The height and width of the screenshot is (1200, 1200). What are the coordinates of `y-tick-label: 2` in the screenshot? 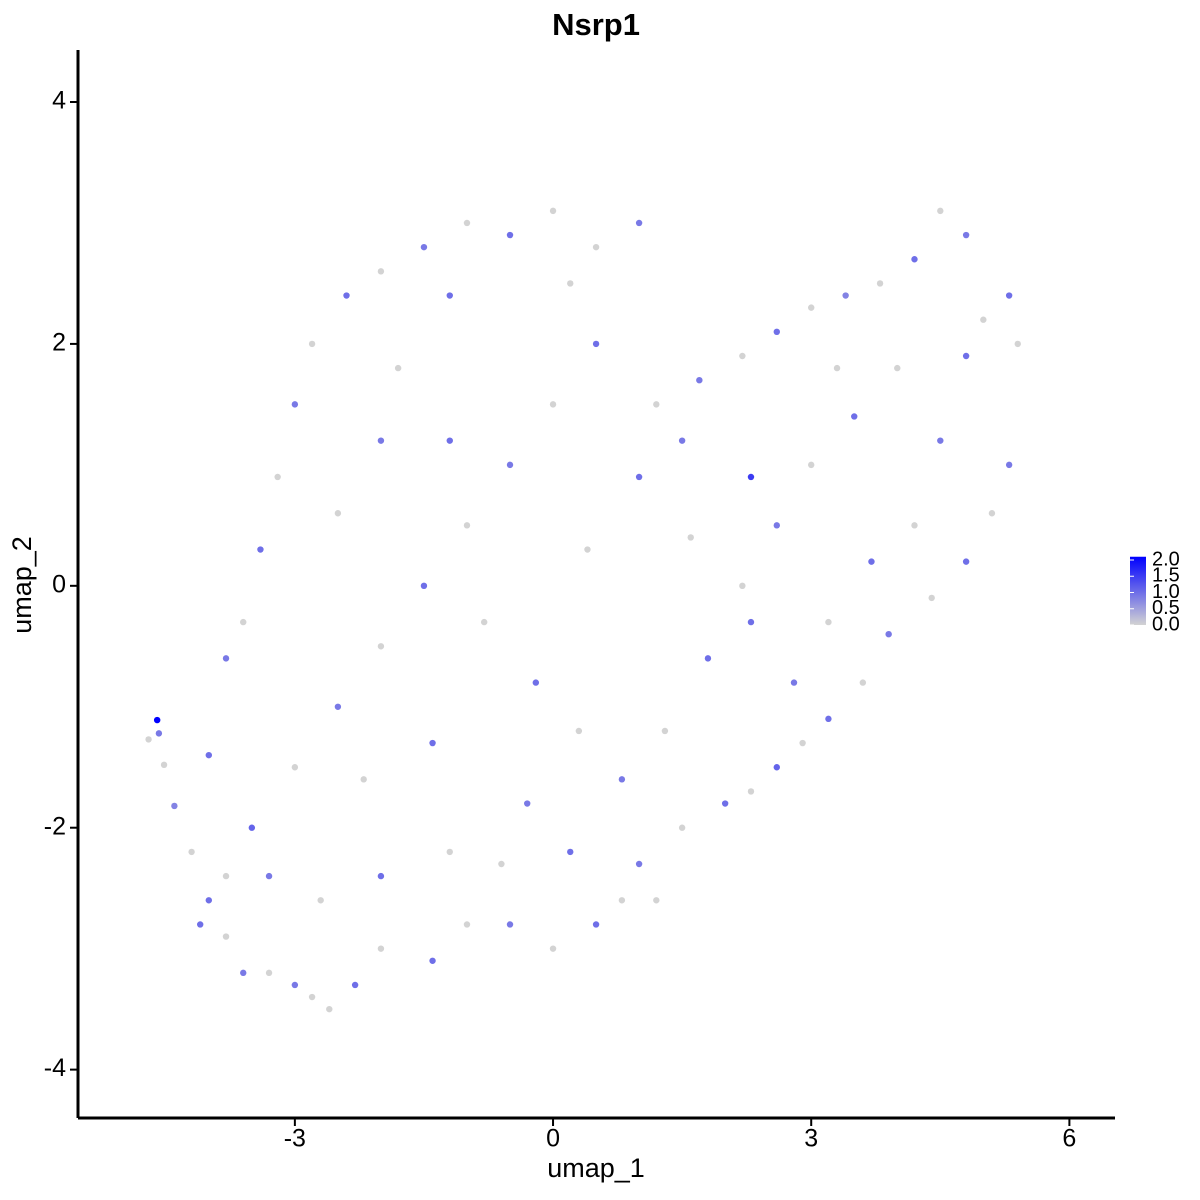 It's located at (59, 343).